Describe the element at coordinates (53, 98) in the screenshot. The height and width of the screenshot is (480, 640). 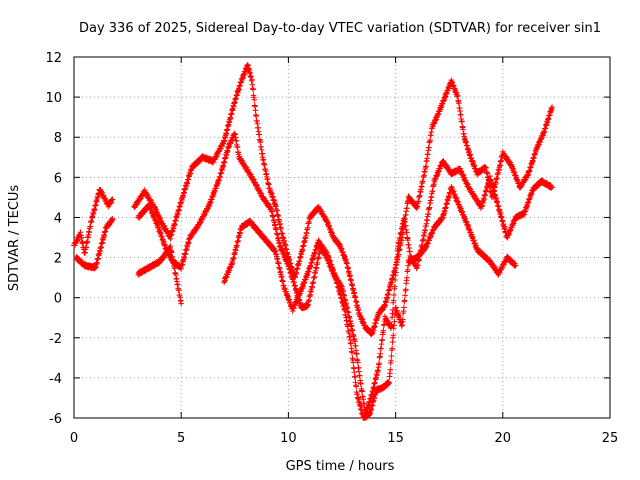
I see `y-tick-label: 10` at that location.